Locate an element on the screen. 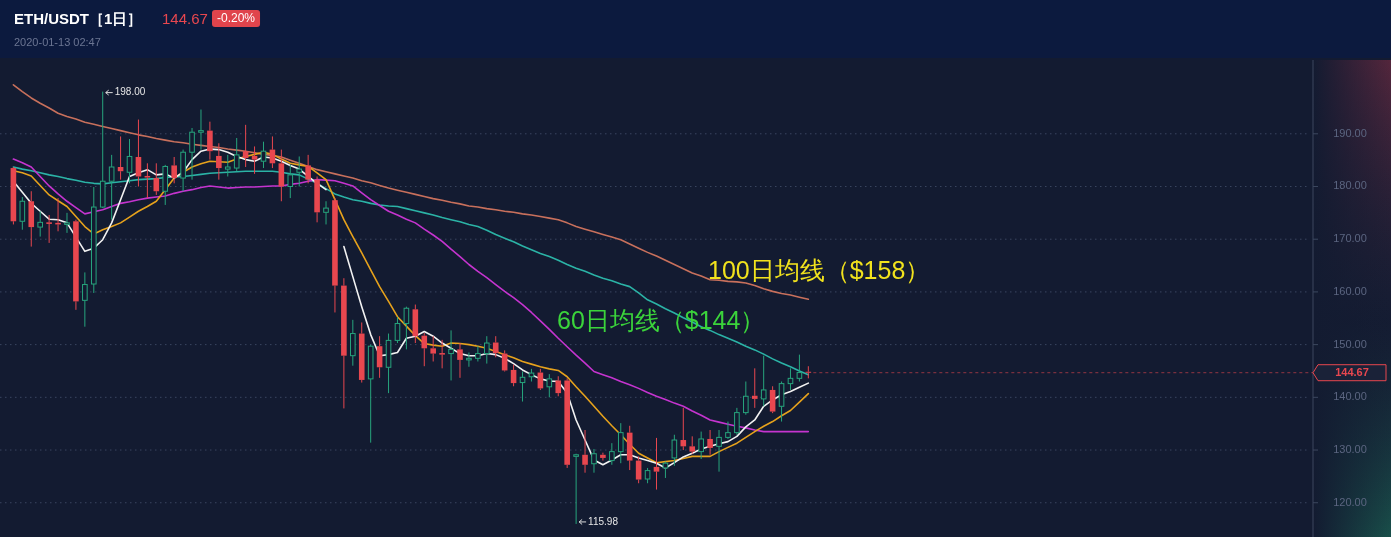 This screenshot has height=537, width=1391. y-tick-label: 170.00 is located at coordinates (1350, 238).